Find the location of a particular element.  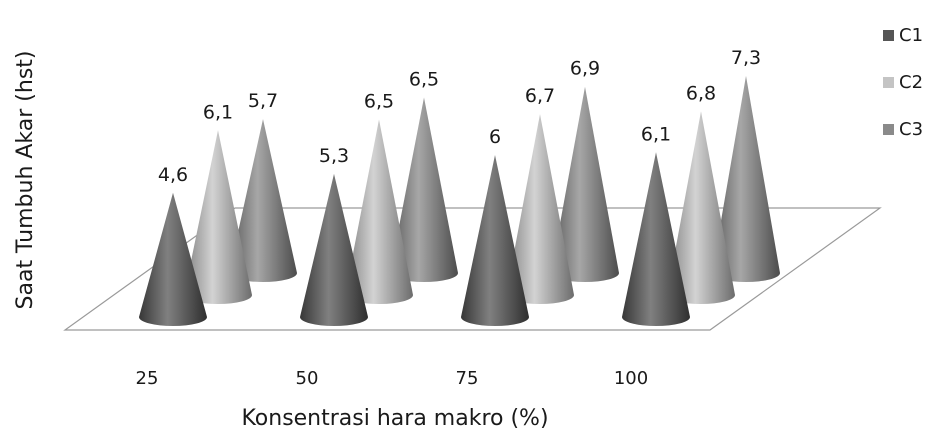

legend-swatch-c1 is located at coordinates (888, 35).